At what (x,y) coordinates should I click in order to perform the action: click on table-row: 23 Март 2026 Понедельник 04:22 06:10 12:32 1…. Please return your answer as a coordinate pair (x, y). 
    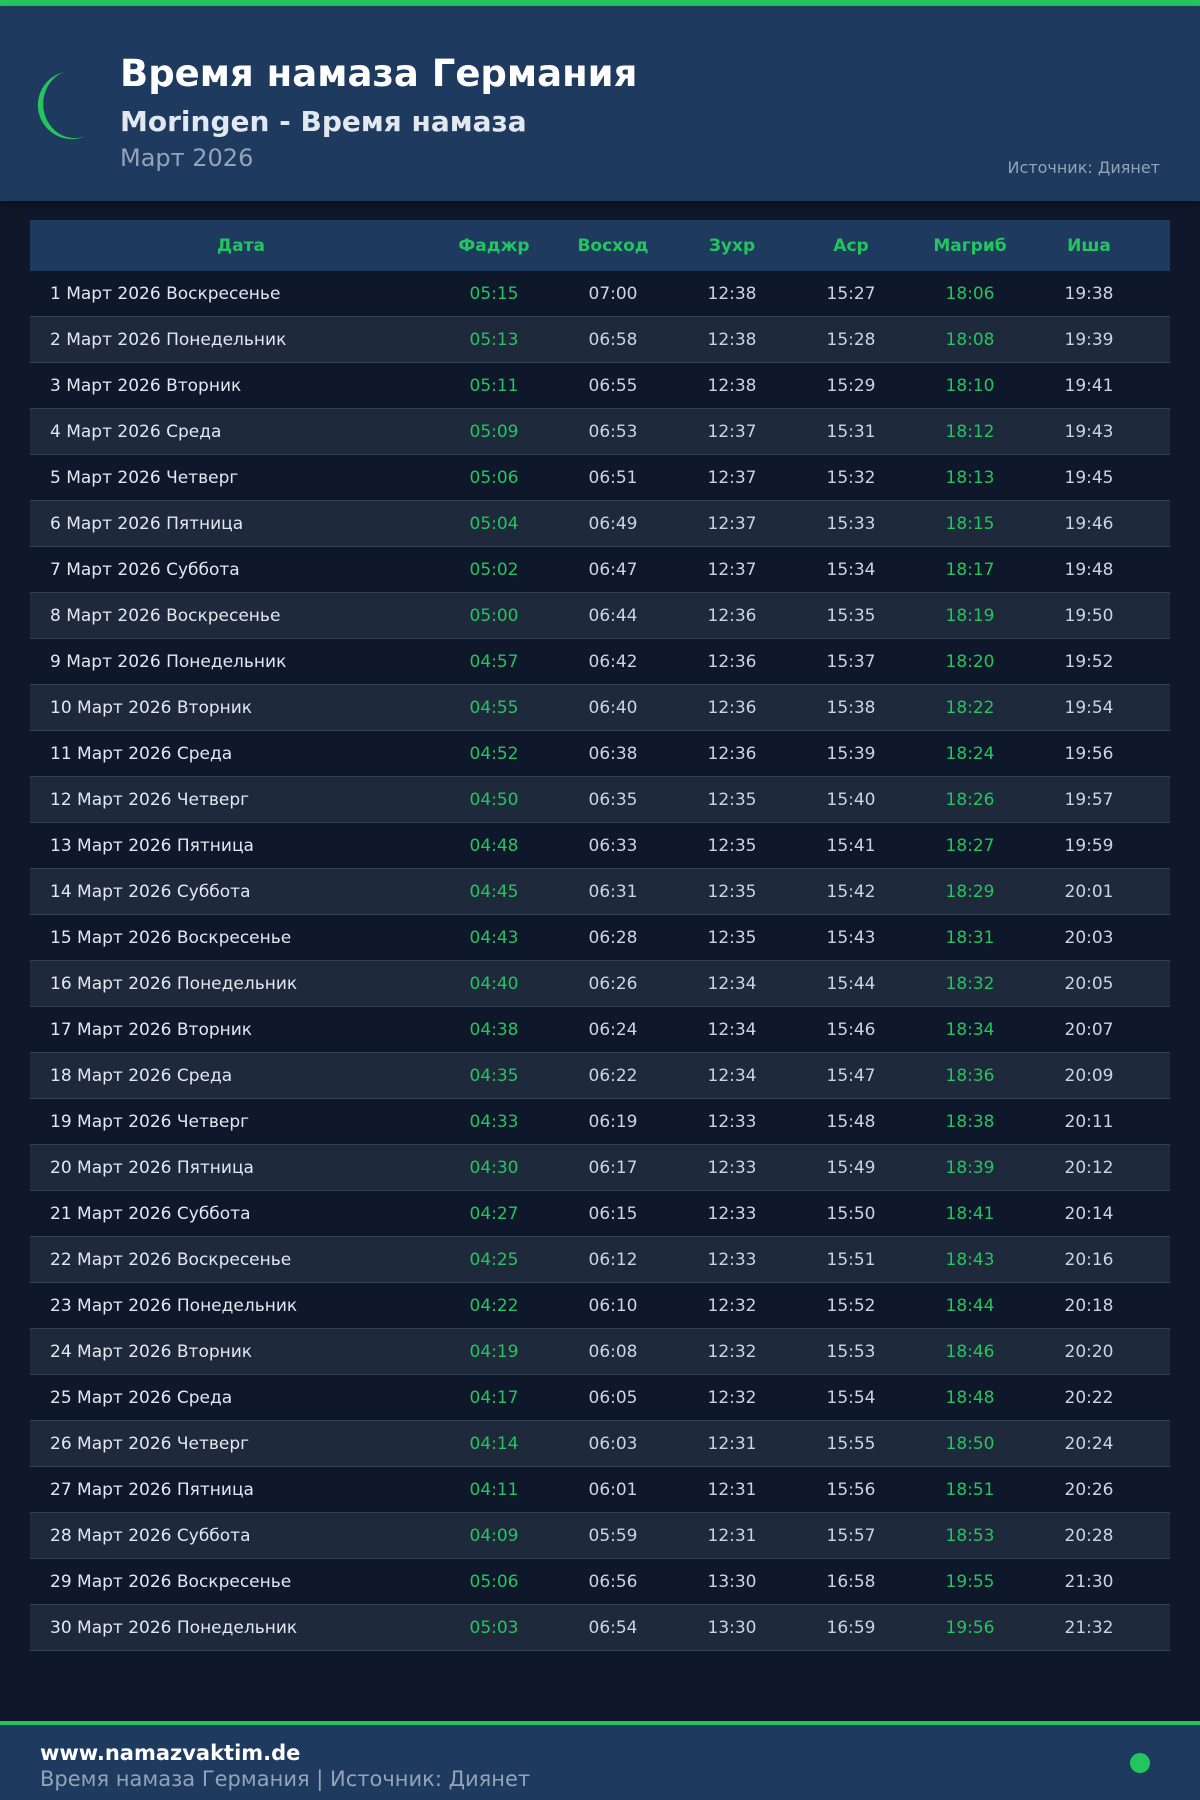
    Looking at the image, I should click on (600, 1306).